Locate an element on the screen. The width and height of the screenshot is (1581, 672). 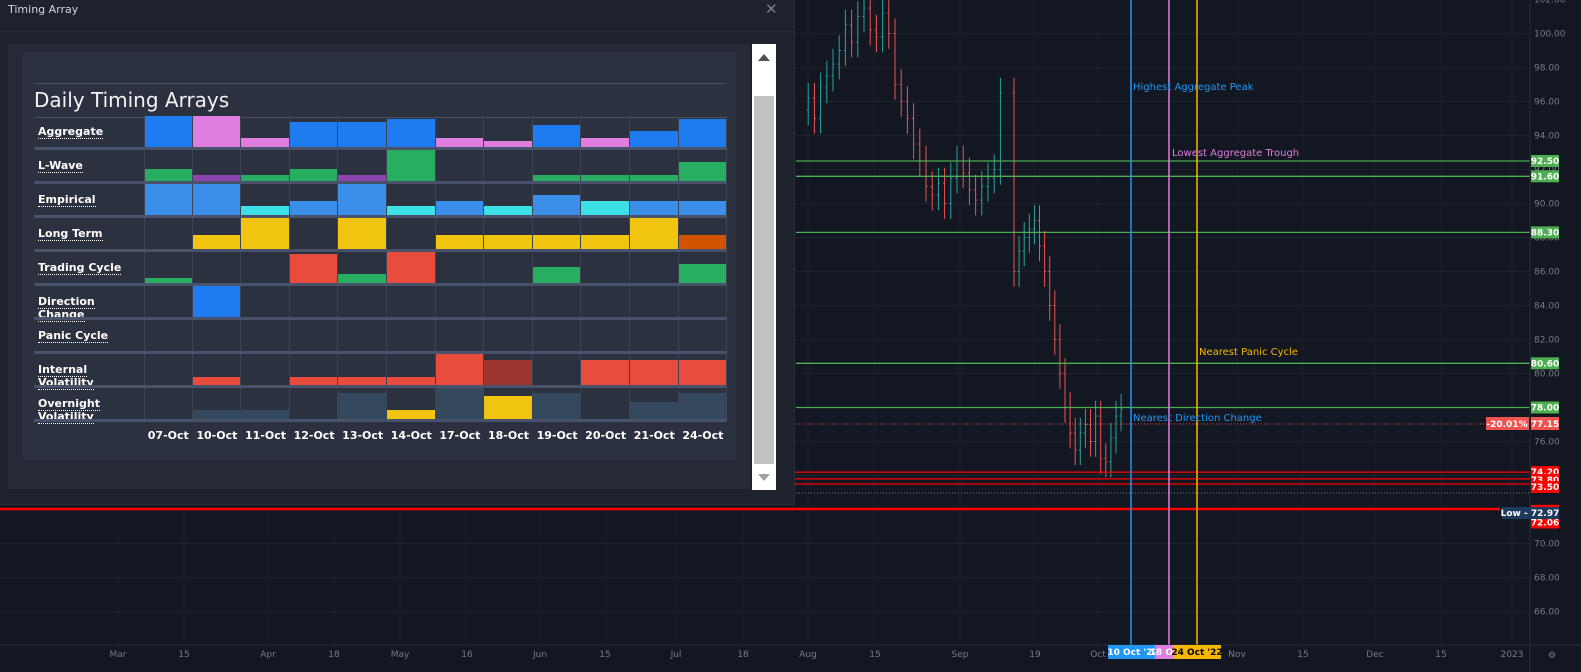
scroll-up-icon is located at coordinates (764, 57).